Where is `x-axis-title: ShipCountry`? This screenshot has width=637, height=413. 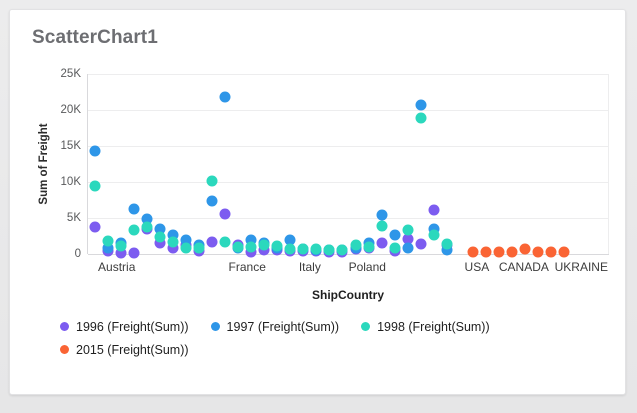
x-axis-title: ShipCountry is located at coordinates (348, 295).